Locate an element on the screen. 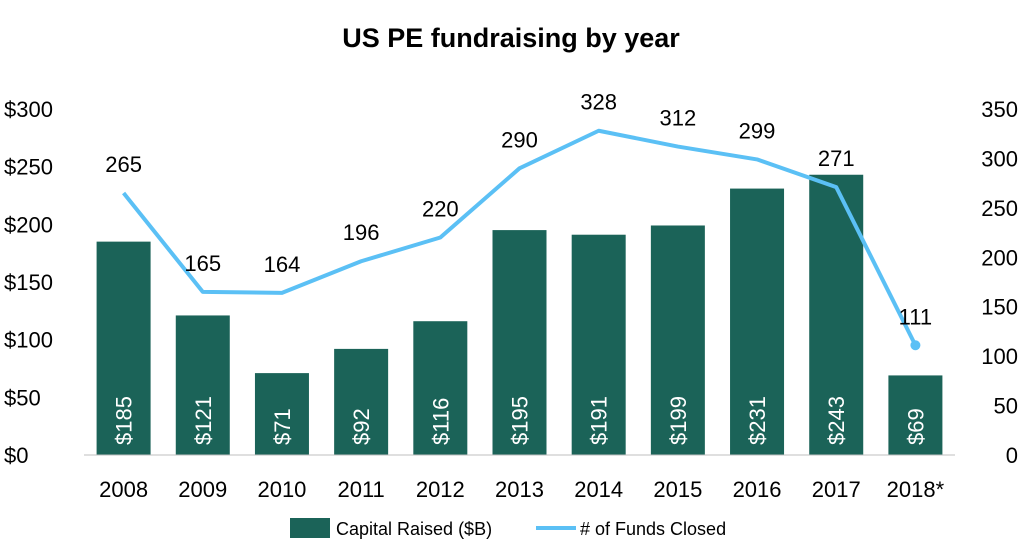  left-tick-label: $250 is located at coordinates (28, 167).